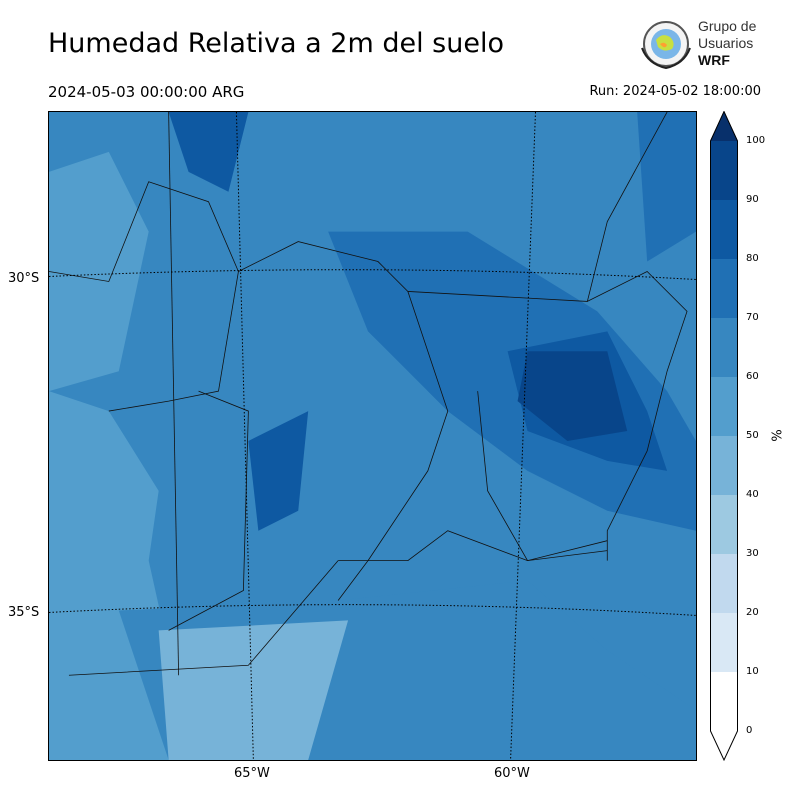 The image size is (800, 800). Describe the element at coordinates (752, 494) in the screenshot. I see `colorbar-tick-label: 40` at that location.